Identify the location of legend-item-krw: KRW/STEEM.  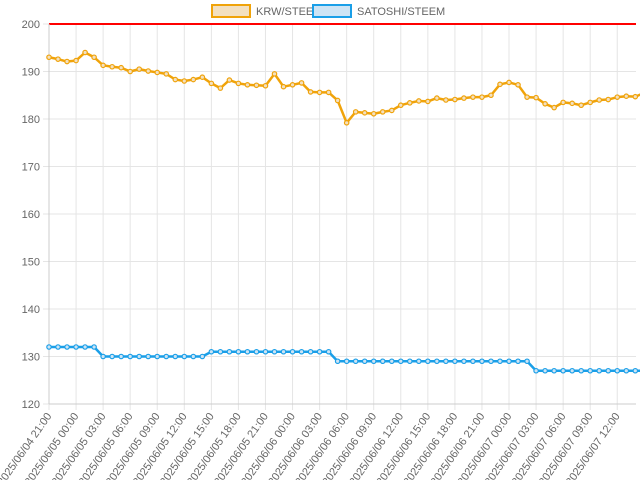
(266, 11).